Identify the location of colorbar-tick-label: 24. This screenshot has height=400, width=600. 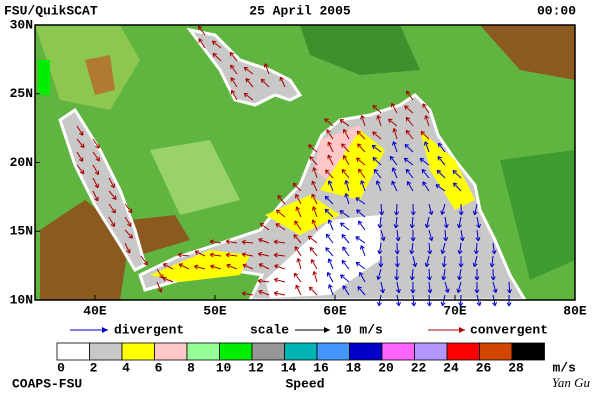
(451, 367).